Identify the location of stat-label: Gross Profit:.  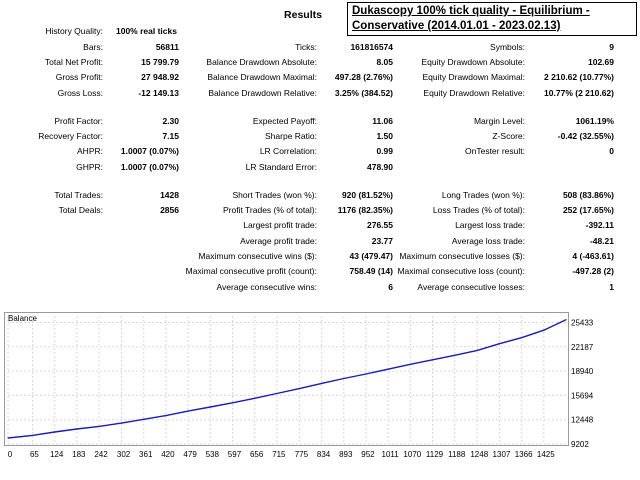
(79, 77).